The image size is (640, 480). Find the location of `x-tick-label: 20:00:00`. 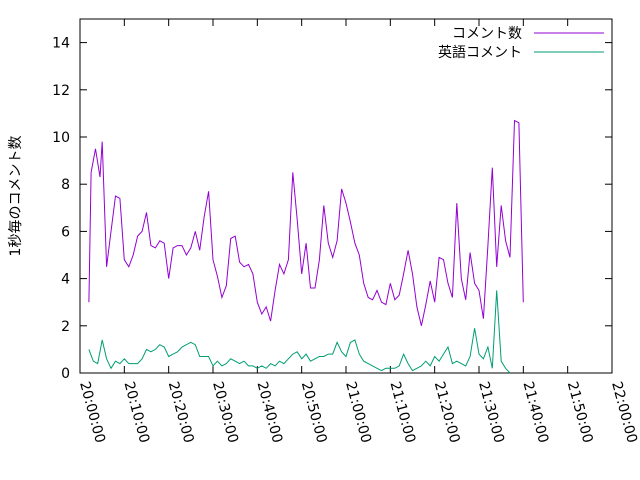

x-tick-label: 20:00:00 is located at coordinates (92, 412).